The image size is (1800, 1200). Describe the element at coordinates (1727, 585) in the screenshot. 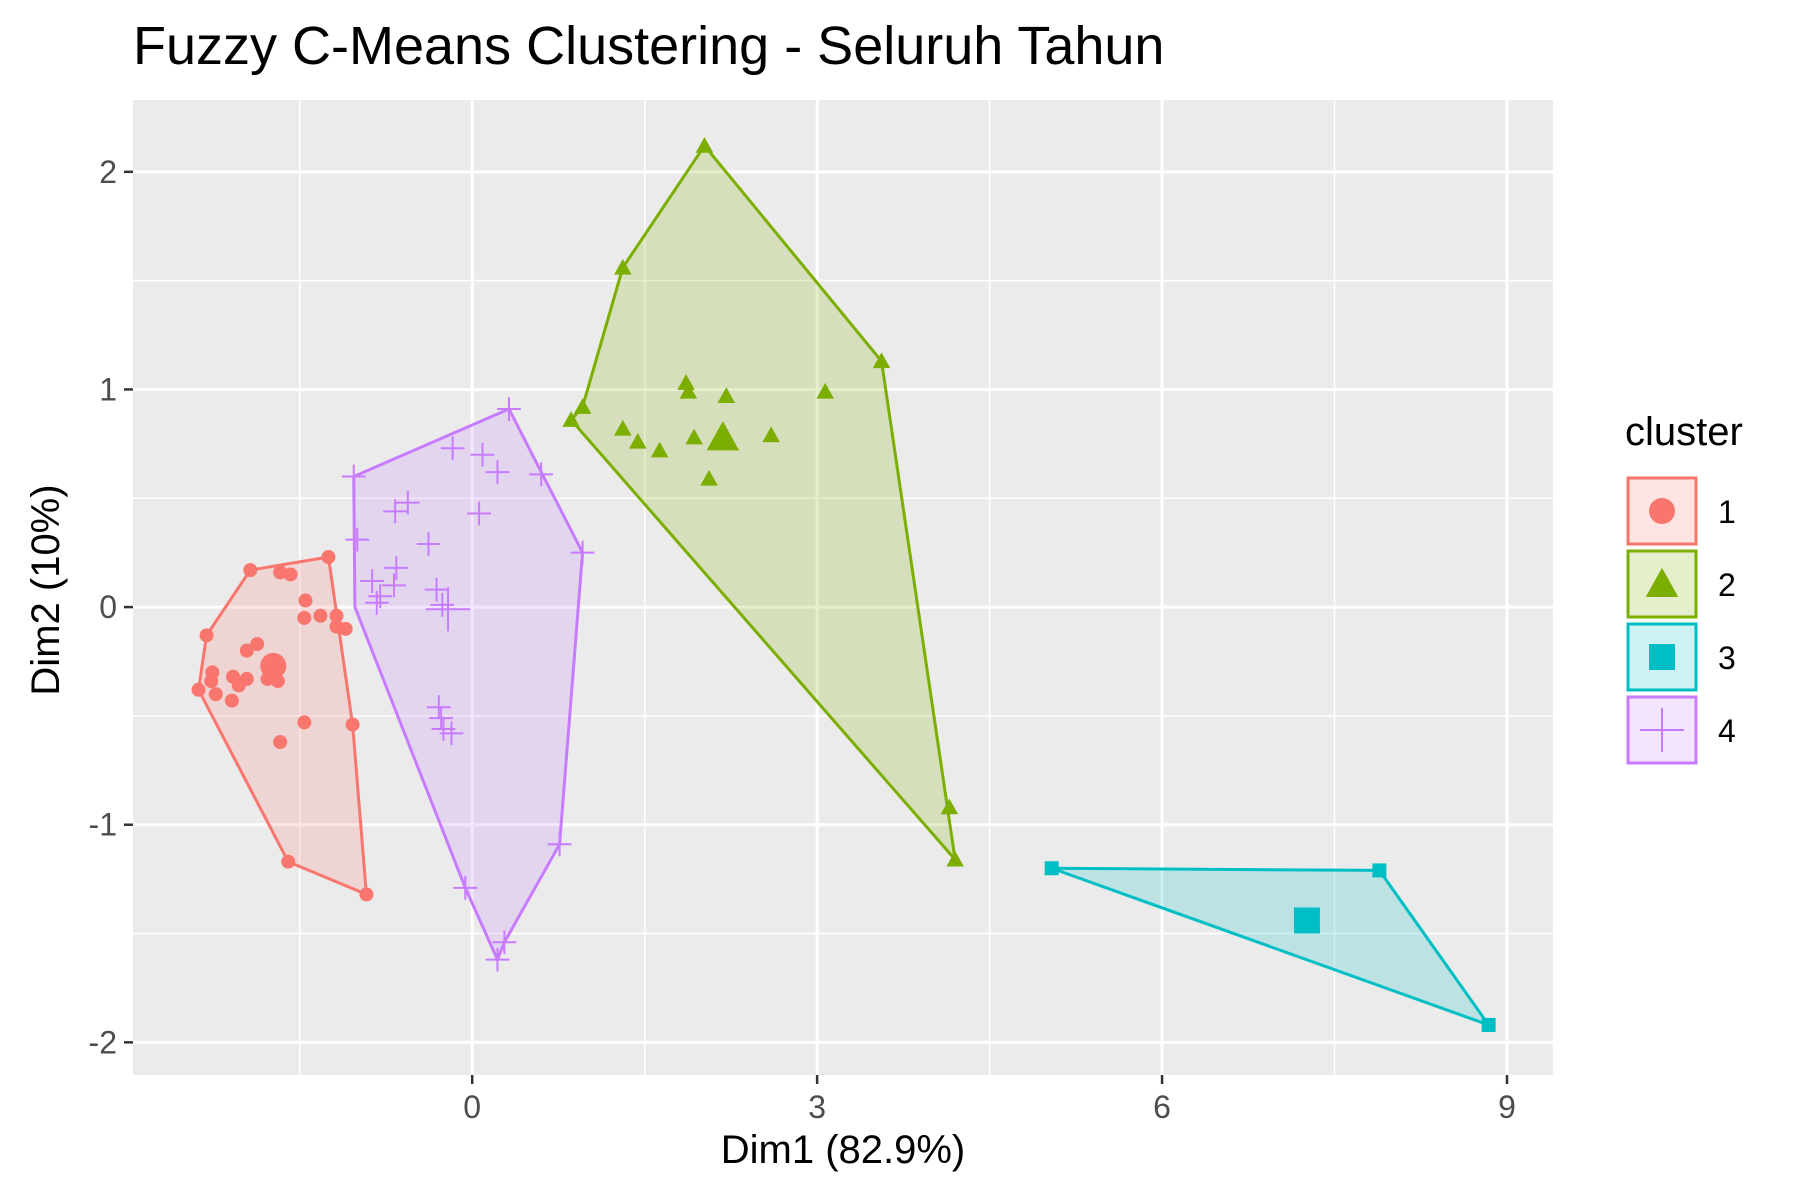

I see `legend-label-2: 2` at that location.